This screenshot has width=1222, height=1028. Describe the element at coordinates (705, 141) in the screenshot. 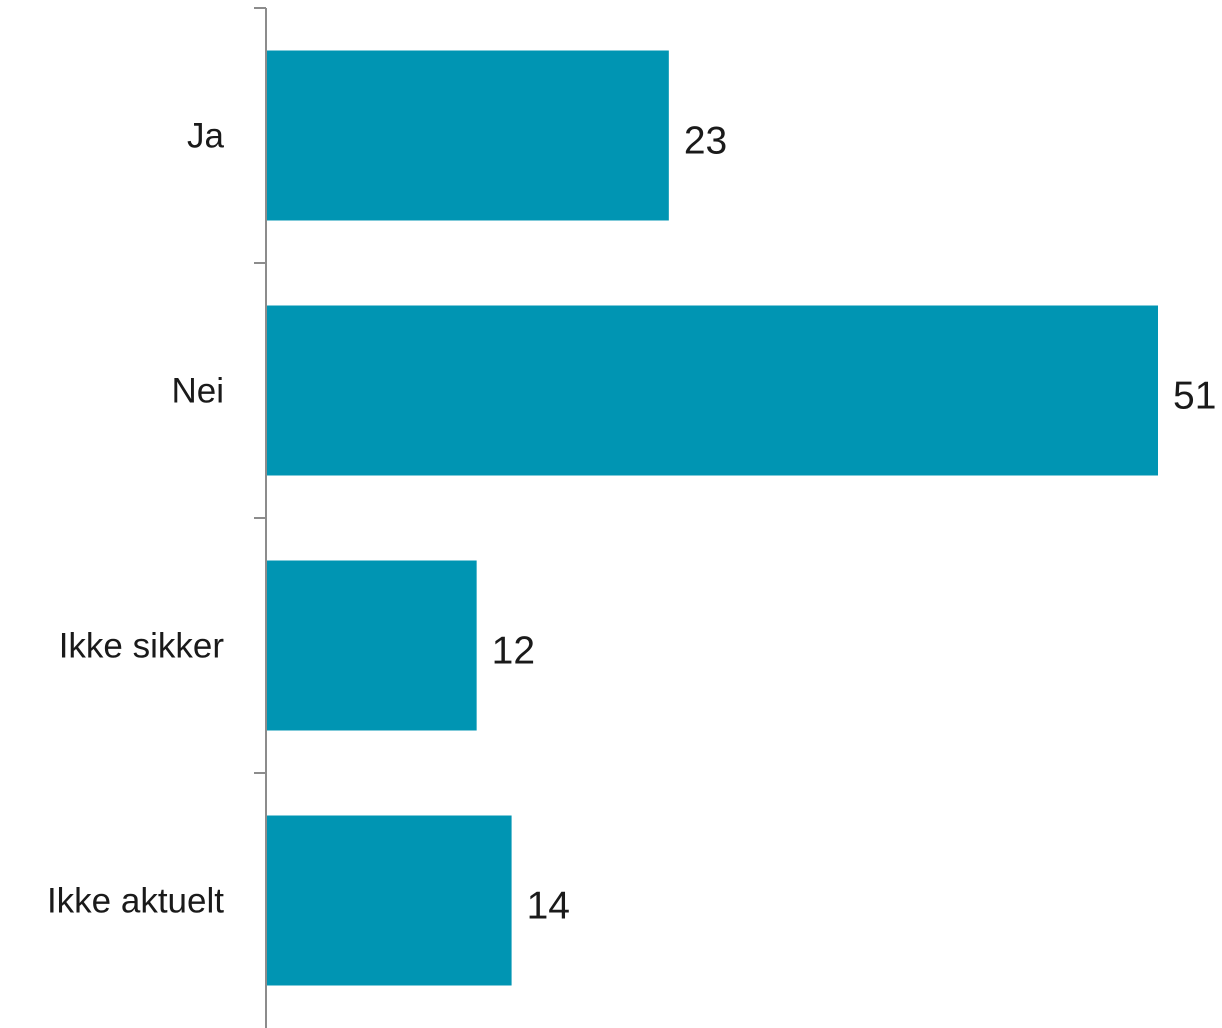

I see `value-label: 23` at that location.